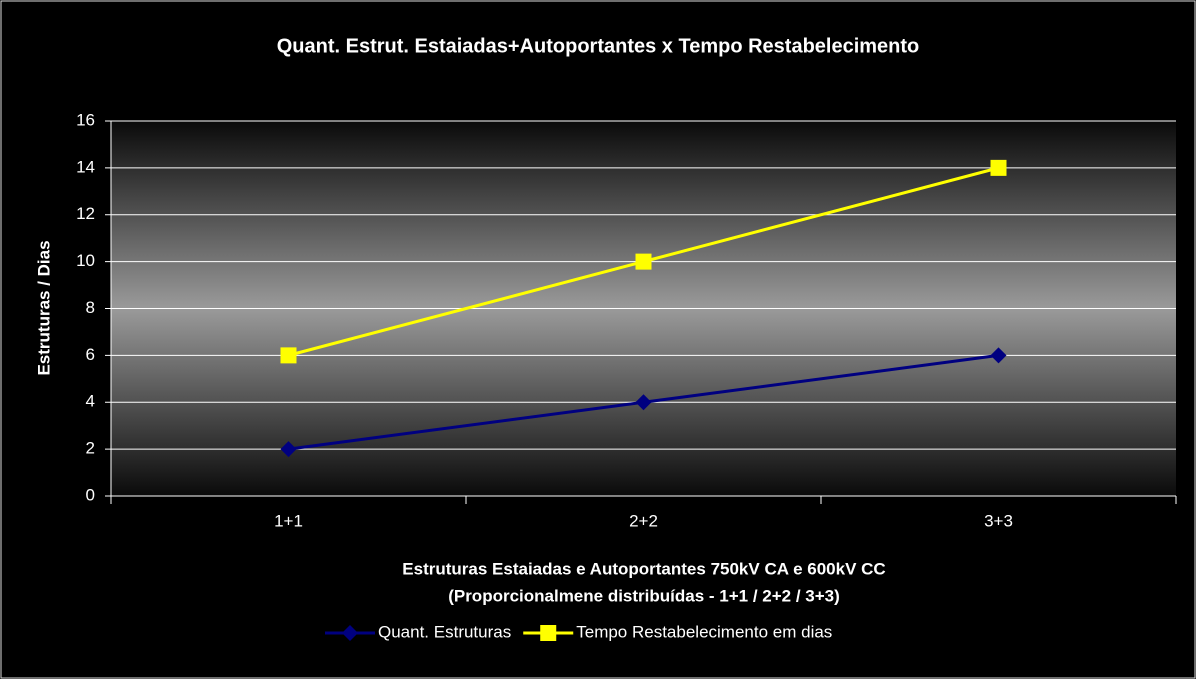  I want to click on y-tick-label: 4, so click(90, 401).